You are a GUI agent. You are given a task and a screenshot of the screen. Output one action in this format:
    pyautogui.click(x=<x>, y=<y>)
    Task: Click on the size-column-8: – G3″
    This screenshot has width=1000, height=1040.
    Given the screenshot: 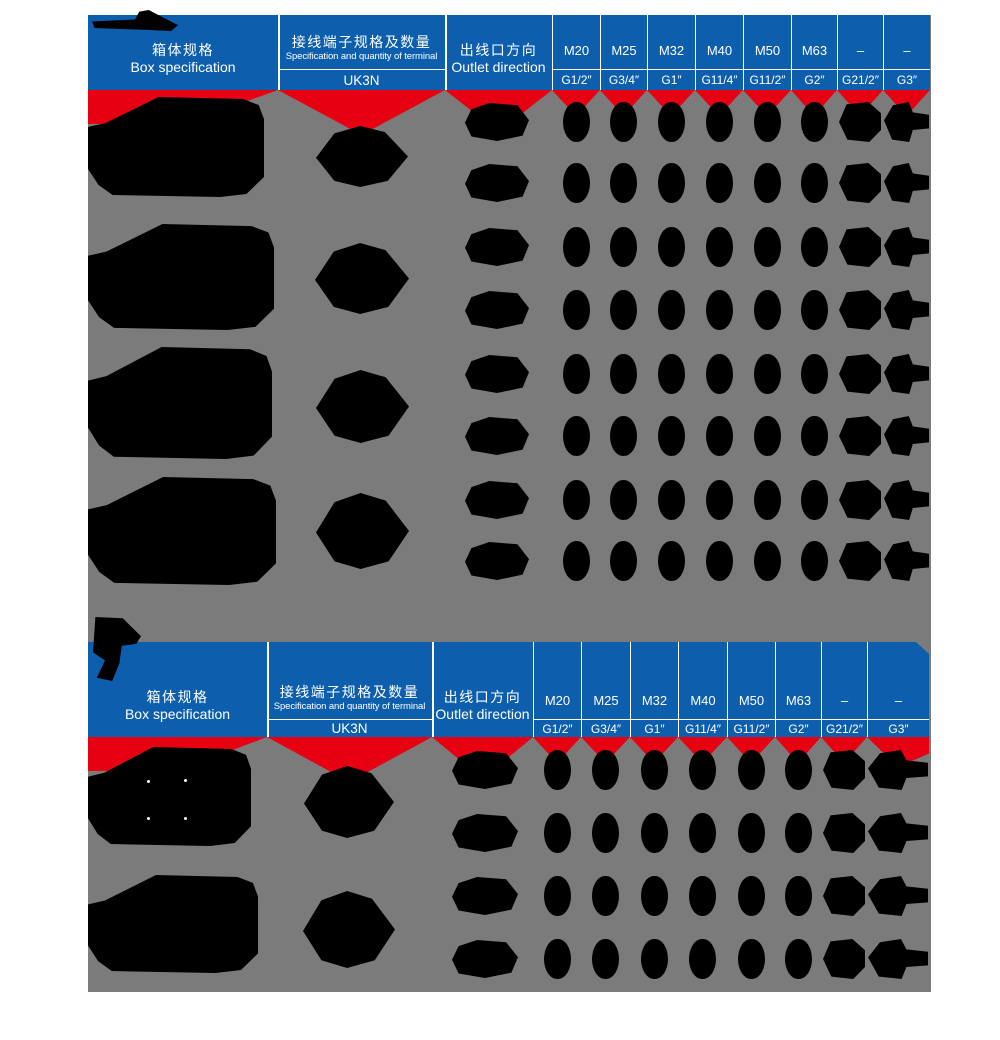 What is the action you would take?
    pyautogui.click(x=898, y=689)
    